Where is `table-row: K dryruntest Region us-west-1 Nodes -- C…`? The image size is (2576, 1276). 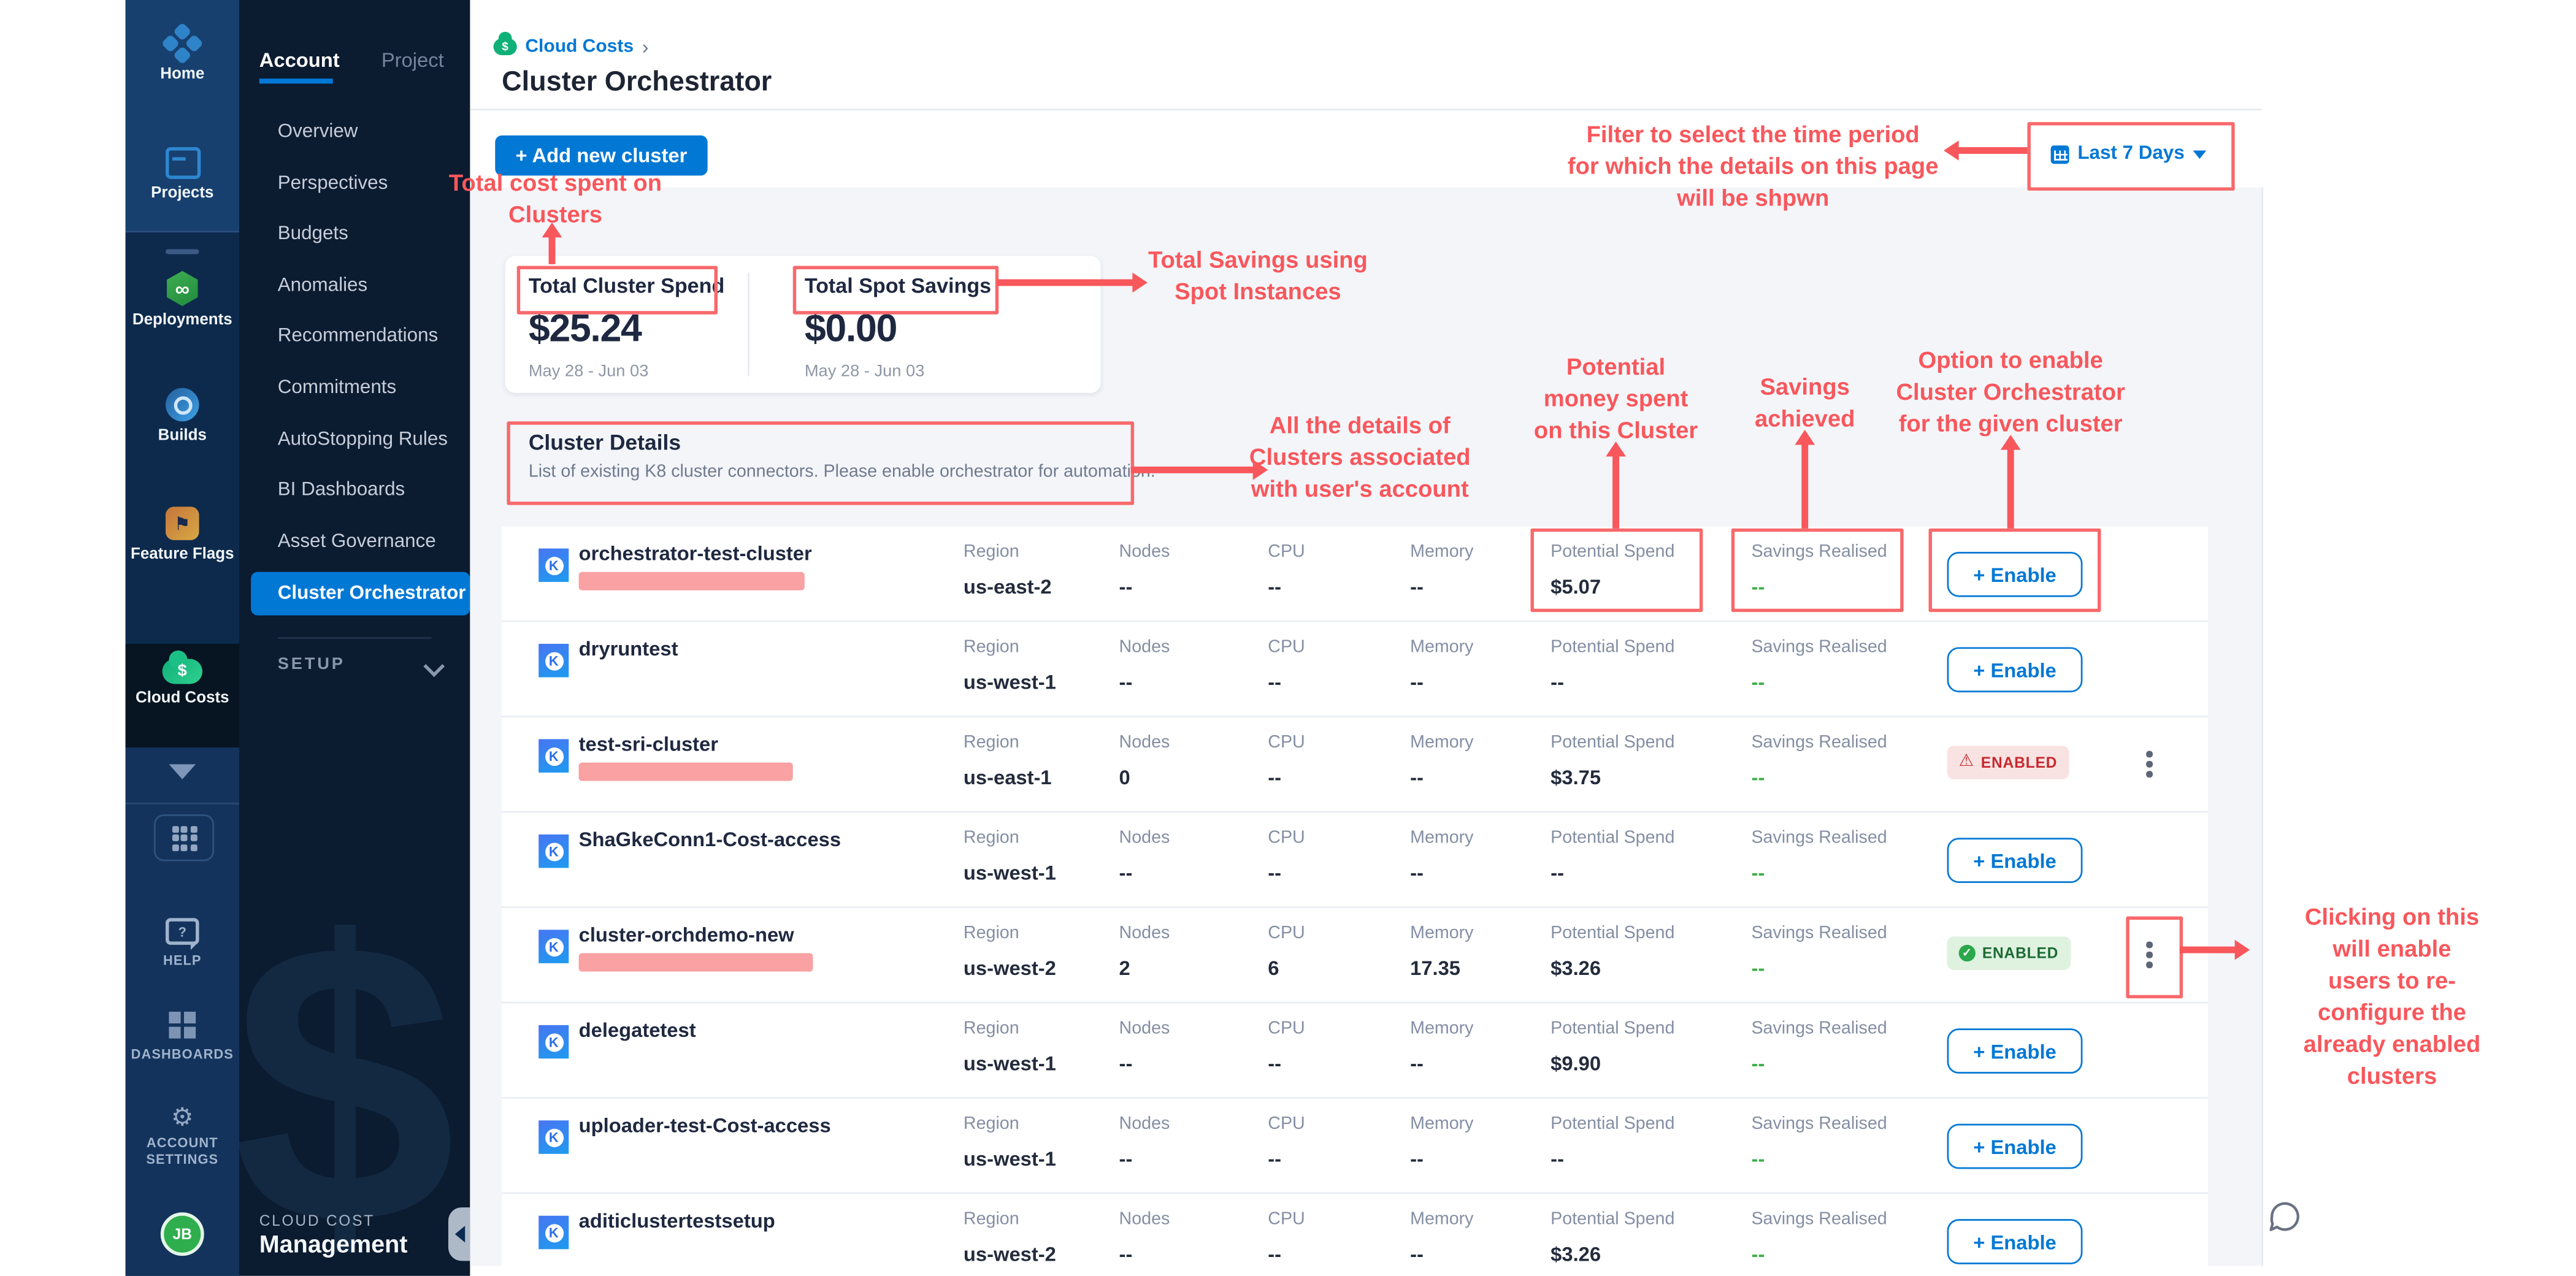
table-row: K dryruntest Region us-west-1 Nodes -- C… is located at coordinates (1355, 669).